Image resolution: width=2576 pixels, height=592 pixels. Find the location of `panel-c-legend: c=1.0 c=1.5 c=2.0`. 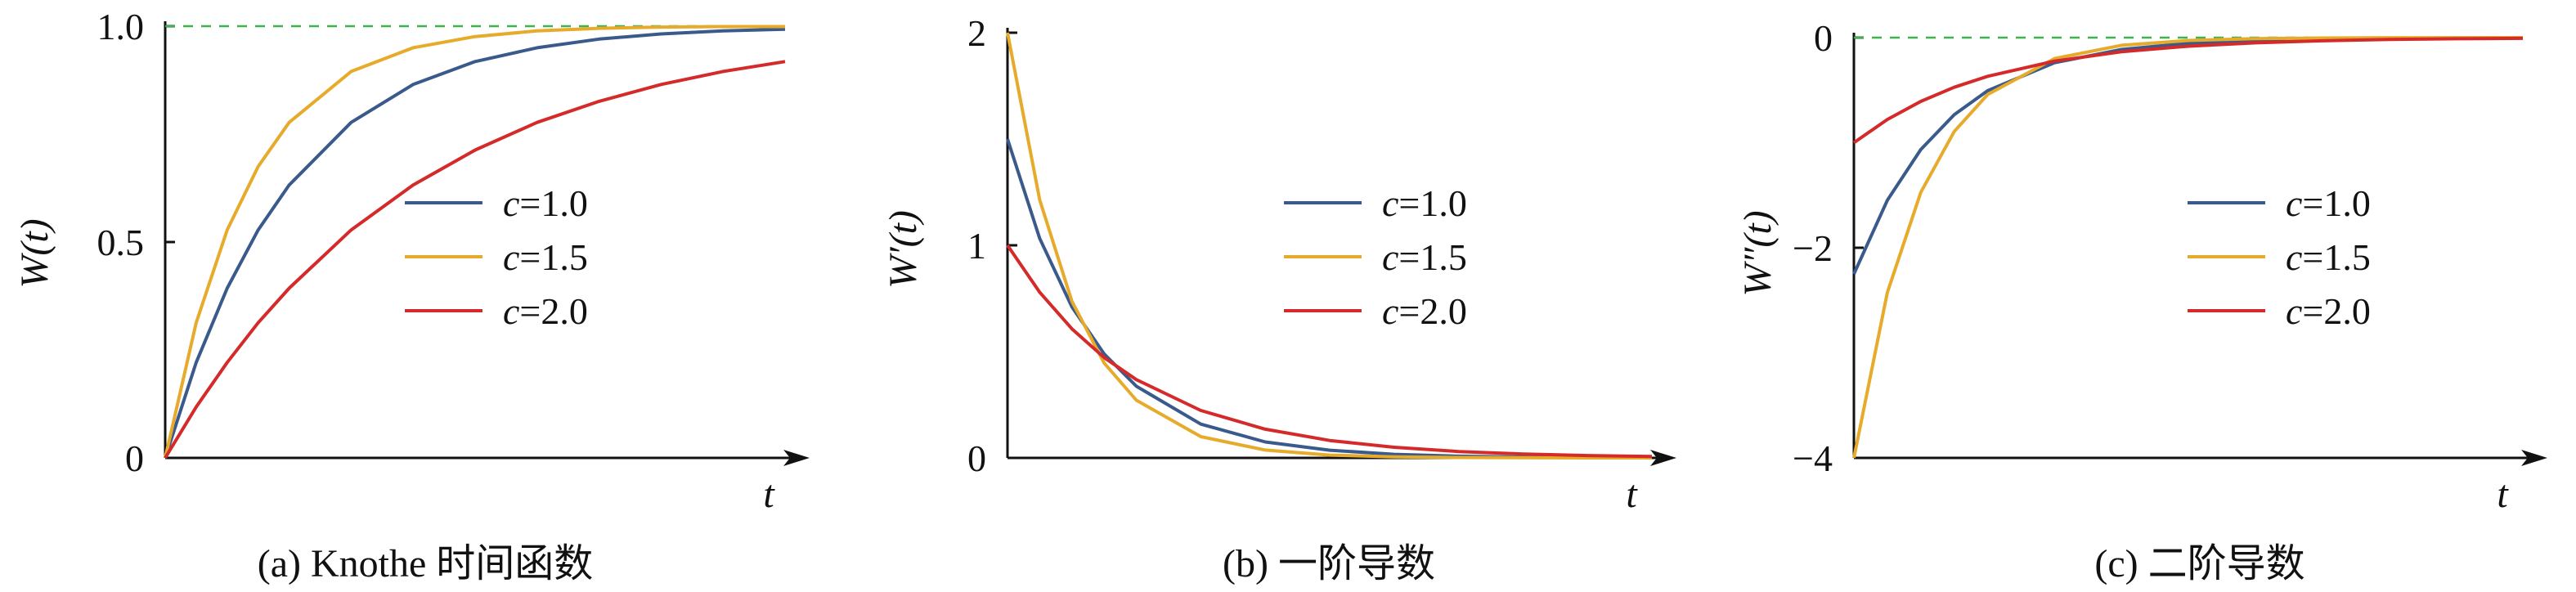

panel-c-legend: c=1.0 c=1.5 c=2.0 is located at coordinates (2280, 257).